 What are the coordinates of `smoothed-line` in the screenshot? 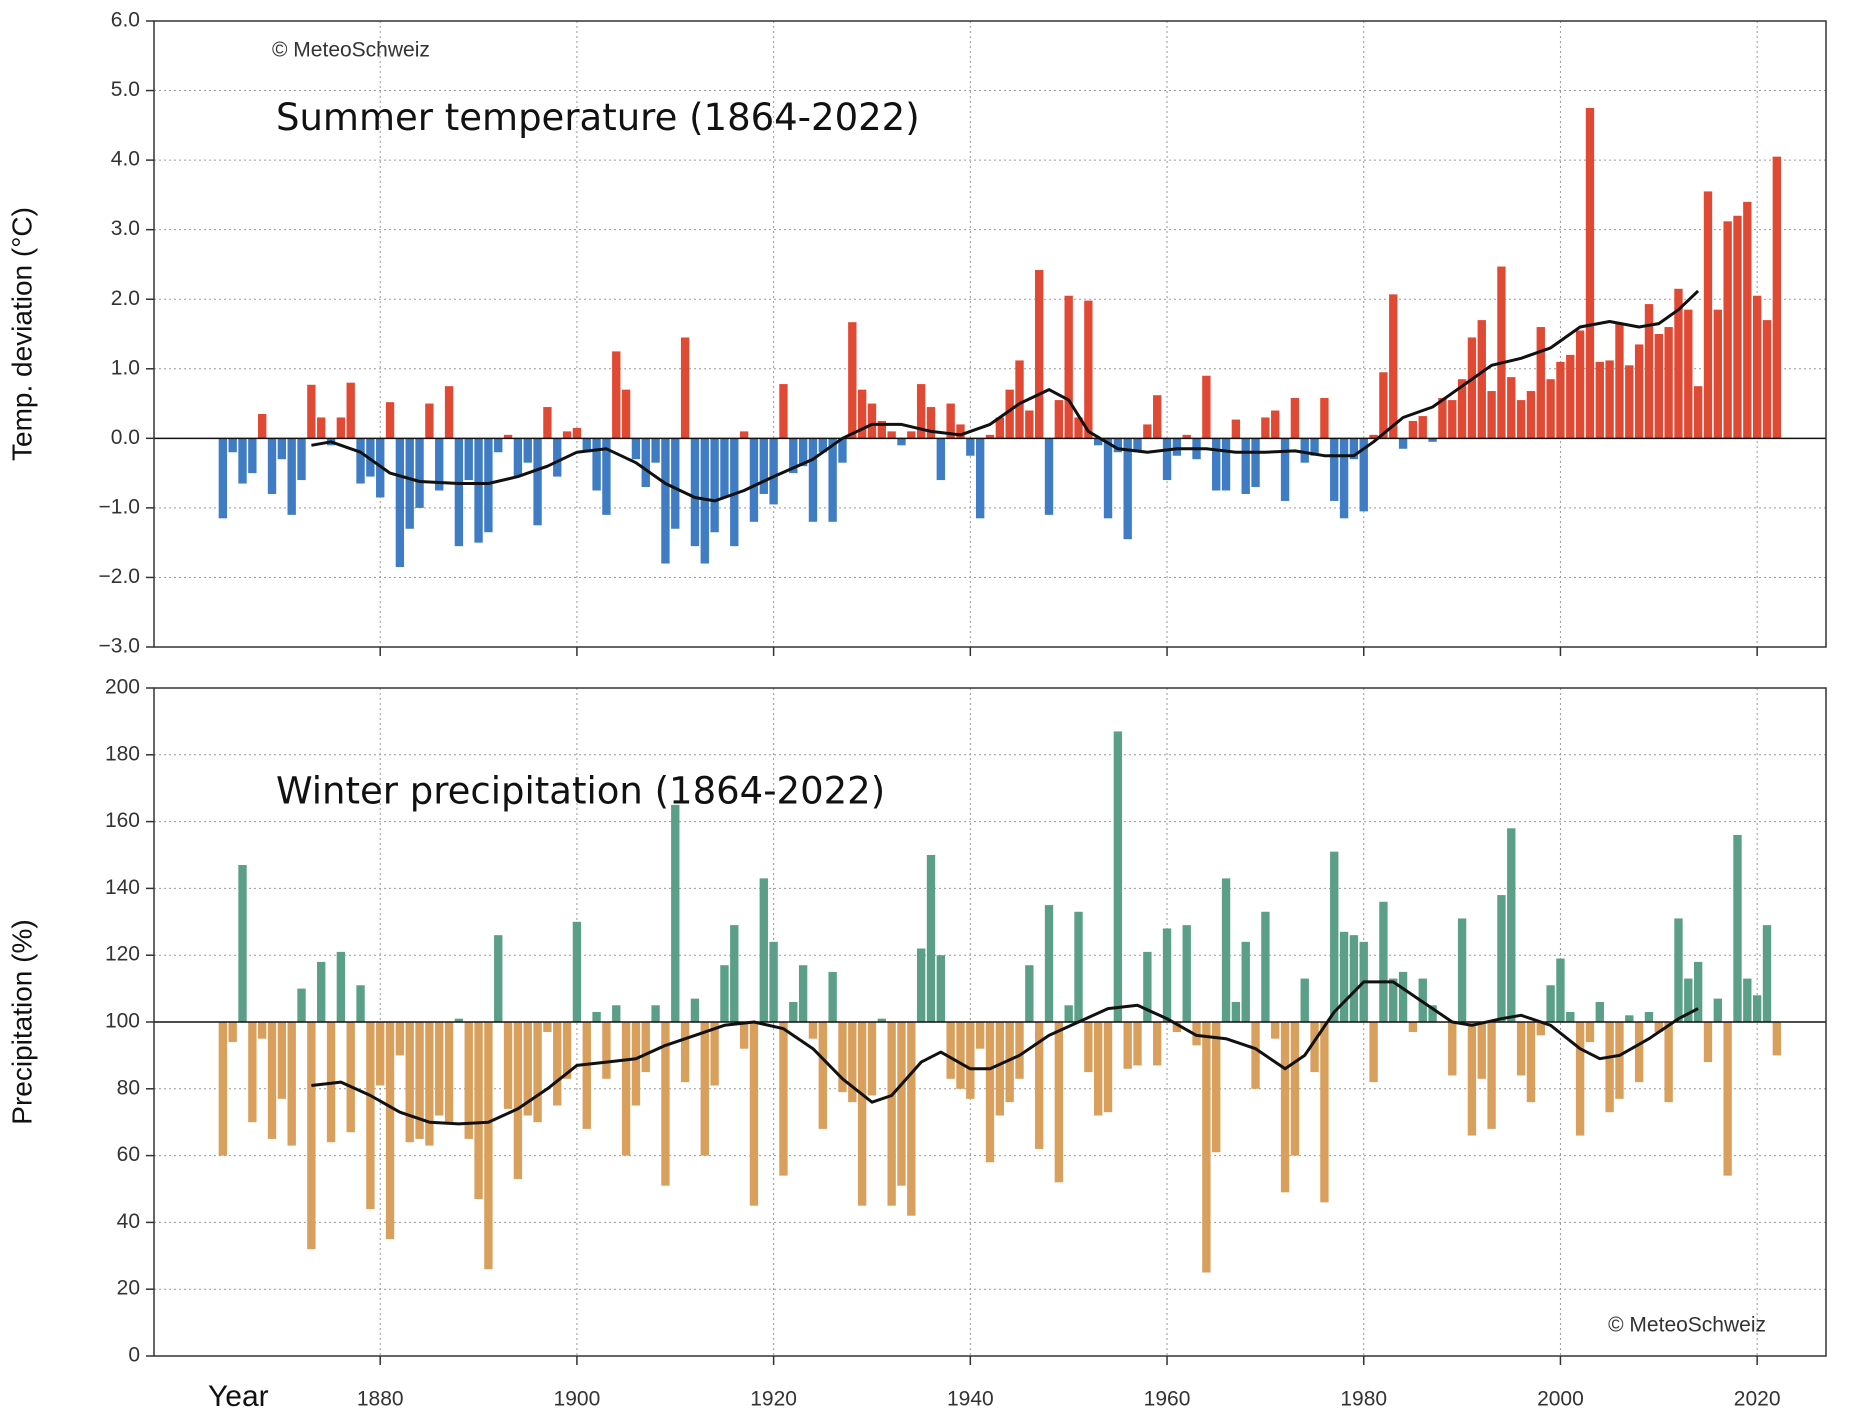 It's located at (1005, 396).